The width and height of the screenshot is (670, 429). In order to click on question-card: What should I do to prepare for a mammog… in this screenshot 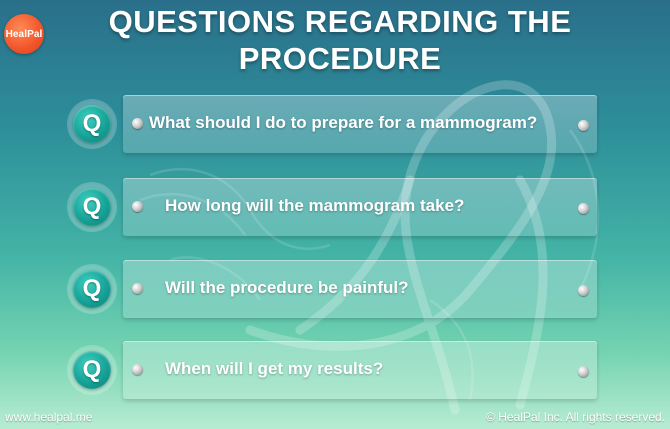, I will do `click(360, 124)`.